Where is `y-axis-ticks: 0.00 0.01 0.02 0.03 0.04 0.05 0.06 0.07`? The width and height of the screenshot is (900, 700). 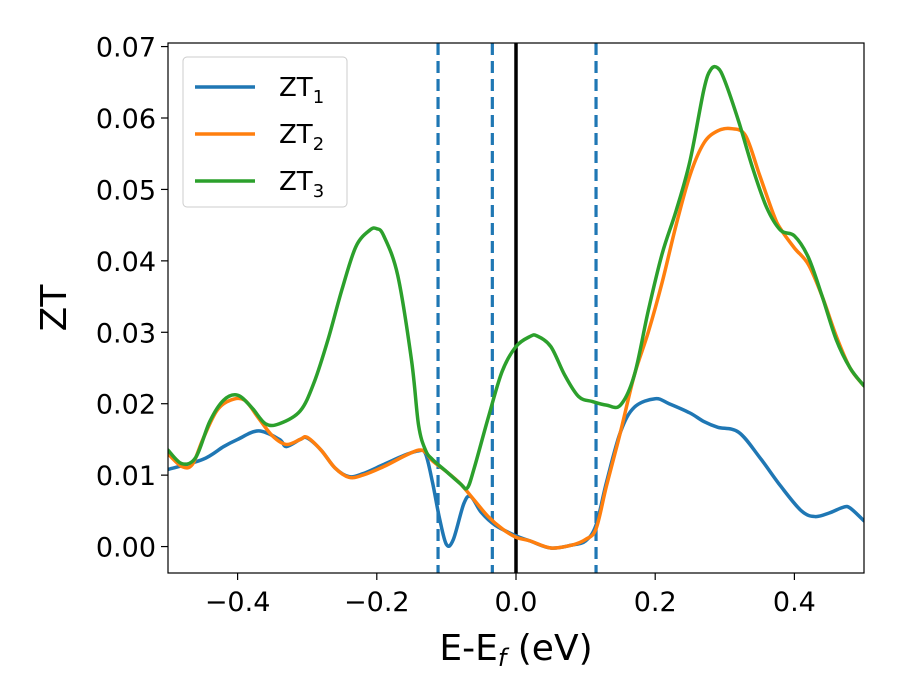 y-axis-ticks: 0.00 0.01 0.02 0.03 0.04 0.05 0.06 0.07 is located at coordinates (132, 298).